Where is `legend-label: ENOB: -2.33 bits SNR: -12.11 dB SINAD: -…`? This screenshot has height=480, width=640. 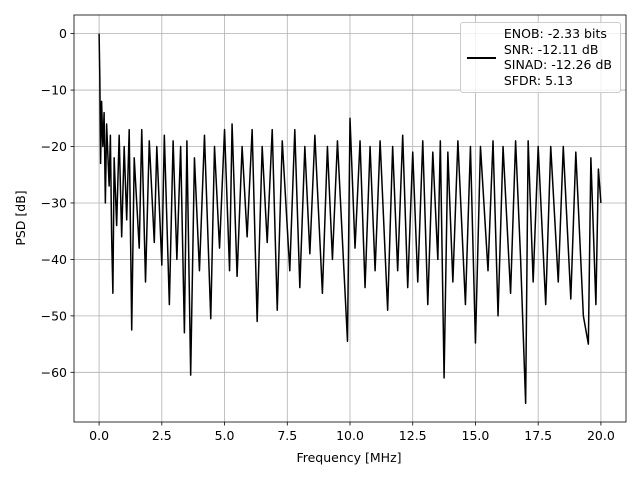 legend-label: ENOB: -2.33 bits SNR: -12.11 dB SINAD: -… is located at coordinates (557, 57).